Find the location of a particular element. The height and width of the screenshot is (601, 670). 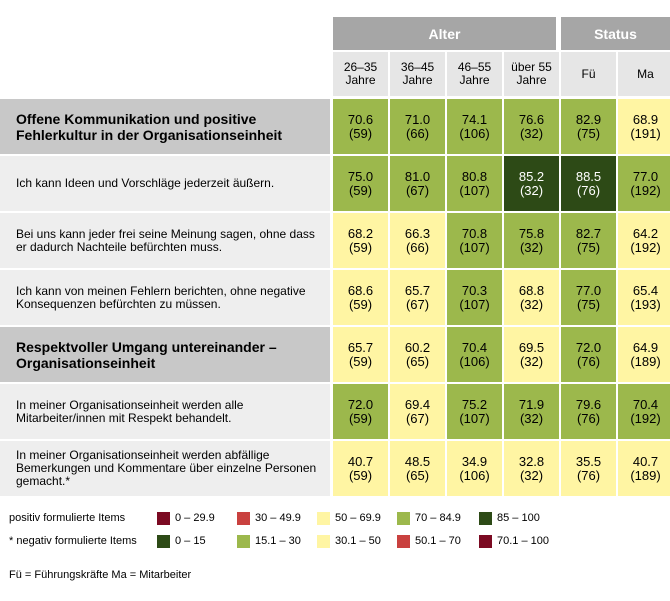

score-cell: 76.6 (32) is located at coordinates (531, 126).